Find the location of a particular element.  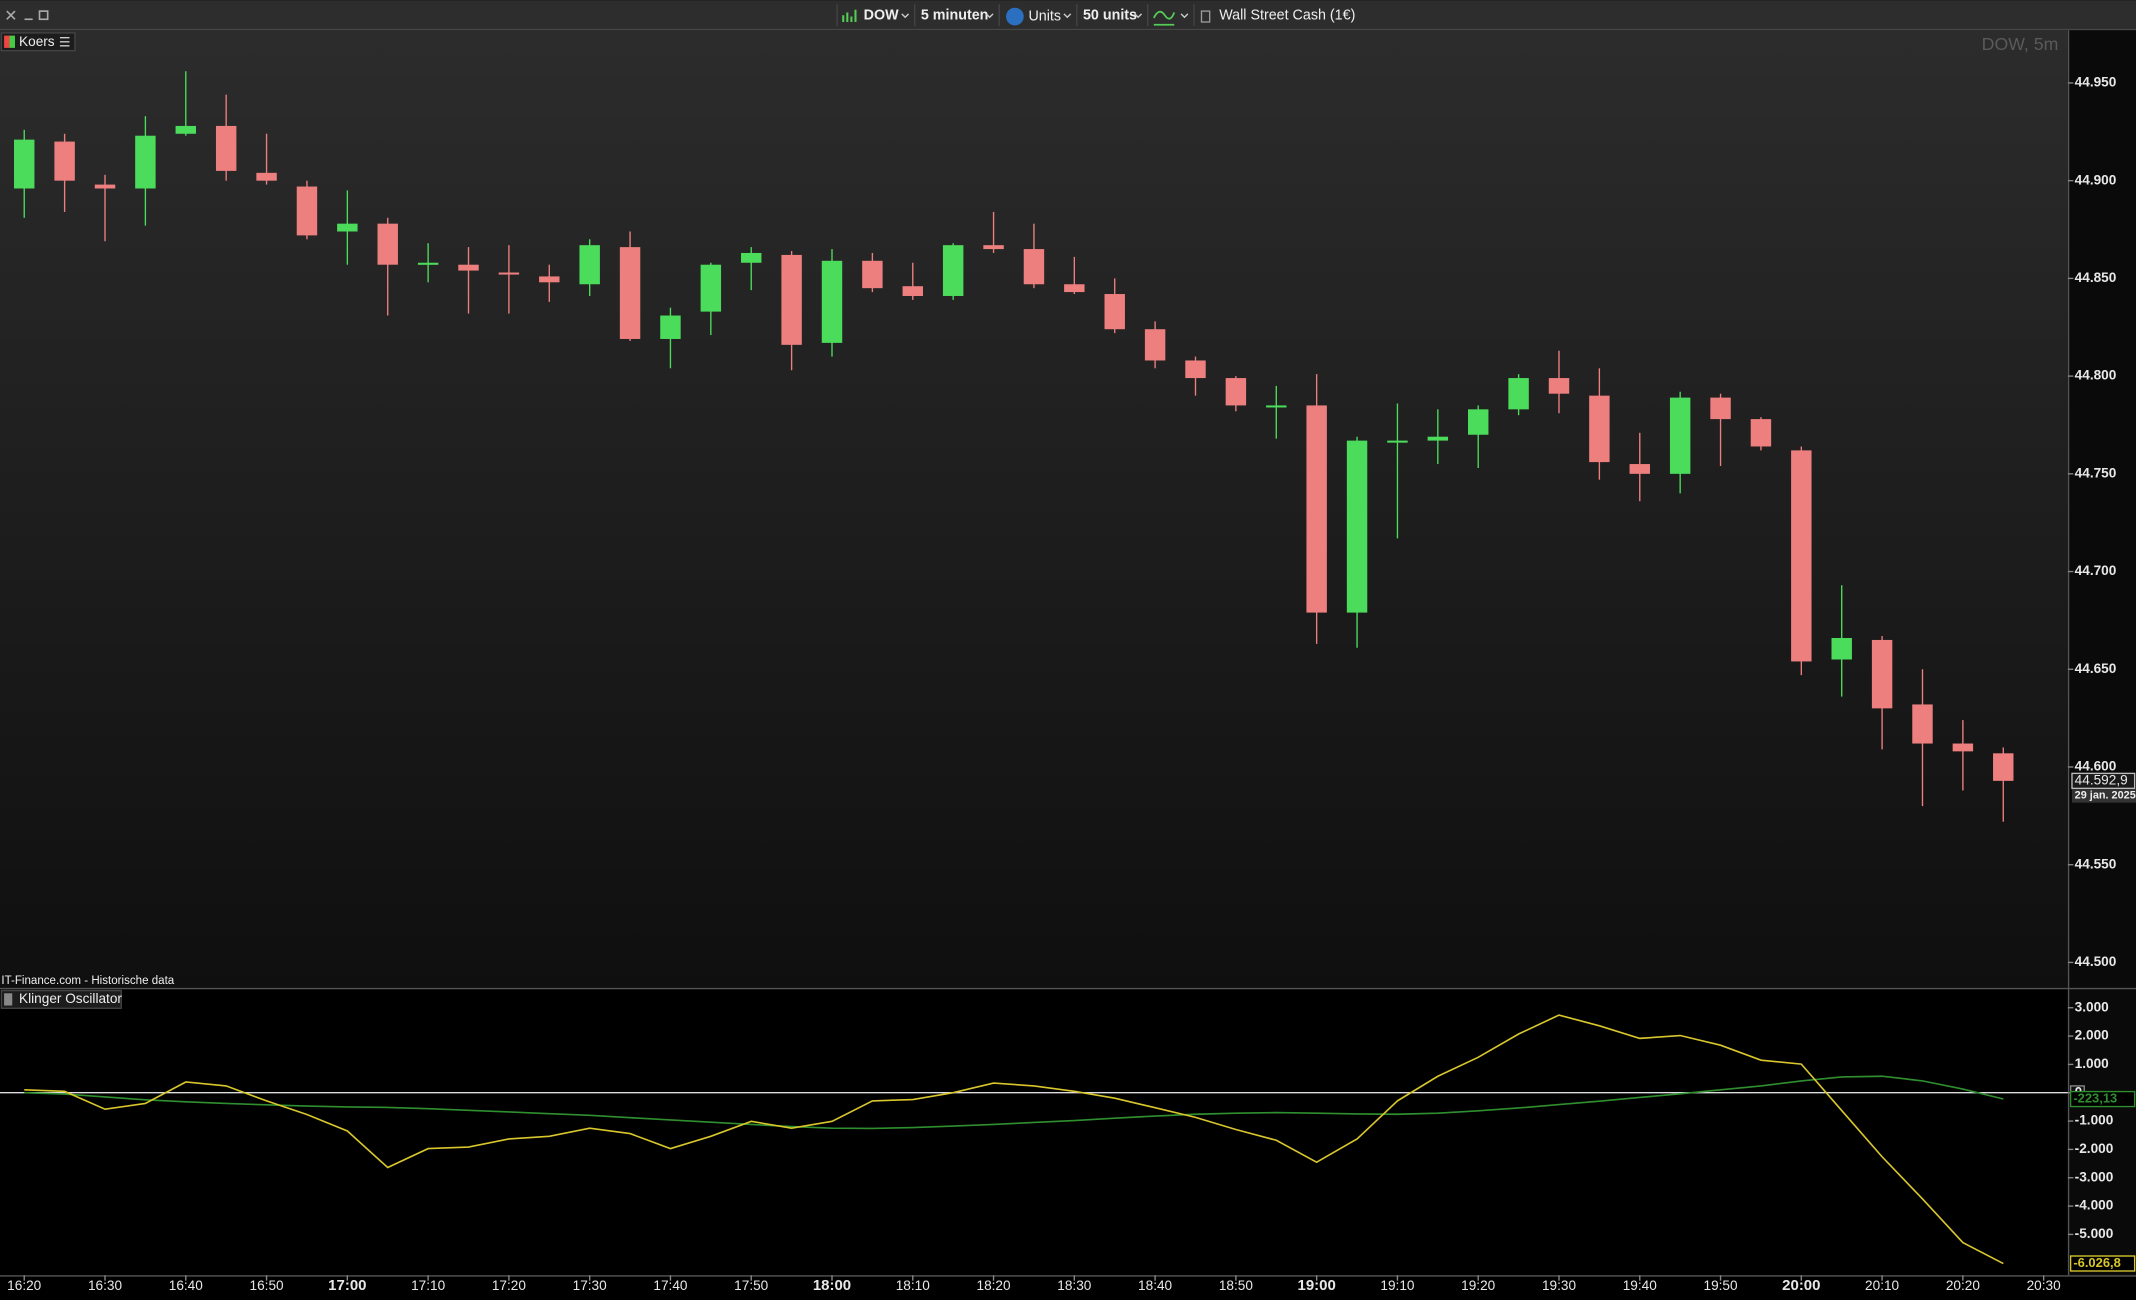

y-tick-label: 3.000 is located at coordinates (2092, 1006).